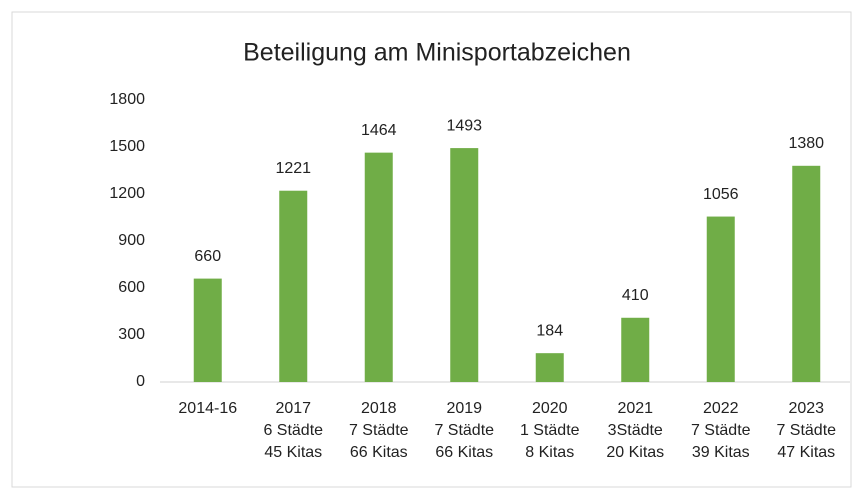 The image size is (852, 488). What do you see at coordinates (131, 240) in the screenshot?
I see `y-tick-label: 900` at bounding box center [131, 240].